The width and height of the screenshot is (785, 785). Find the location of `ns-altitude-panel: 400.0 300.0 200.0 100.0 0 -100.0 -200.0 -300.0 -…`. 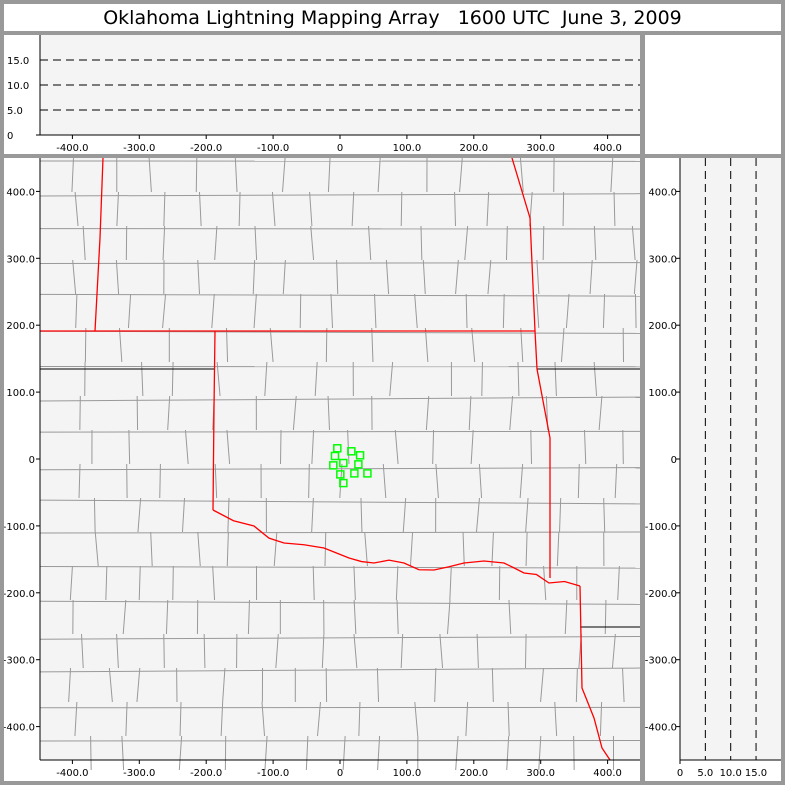

ns-altitude-panel: 400.0 300.0 200.0 100.0 0 -100.0 -200.0 -300.0 -… is located at coordinates (713, 469).